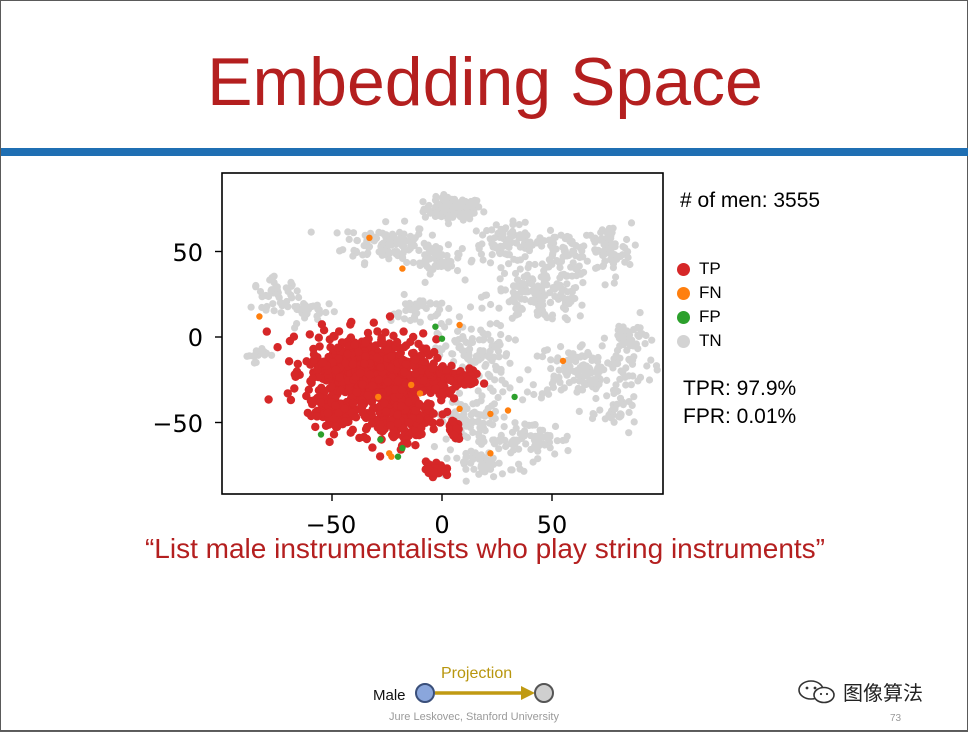 The width and height of the screenshot is (968, 732). Describe the element at coordinates (699, 293) in the screenshot. I see `legend-item-fn: FN` at that location.